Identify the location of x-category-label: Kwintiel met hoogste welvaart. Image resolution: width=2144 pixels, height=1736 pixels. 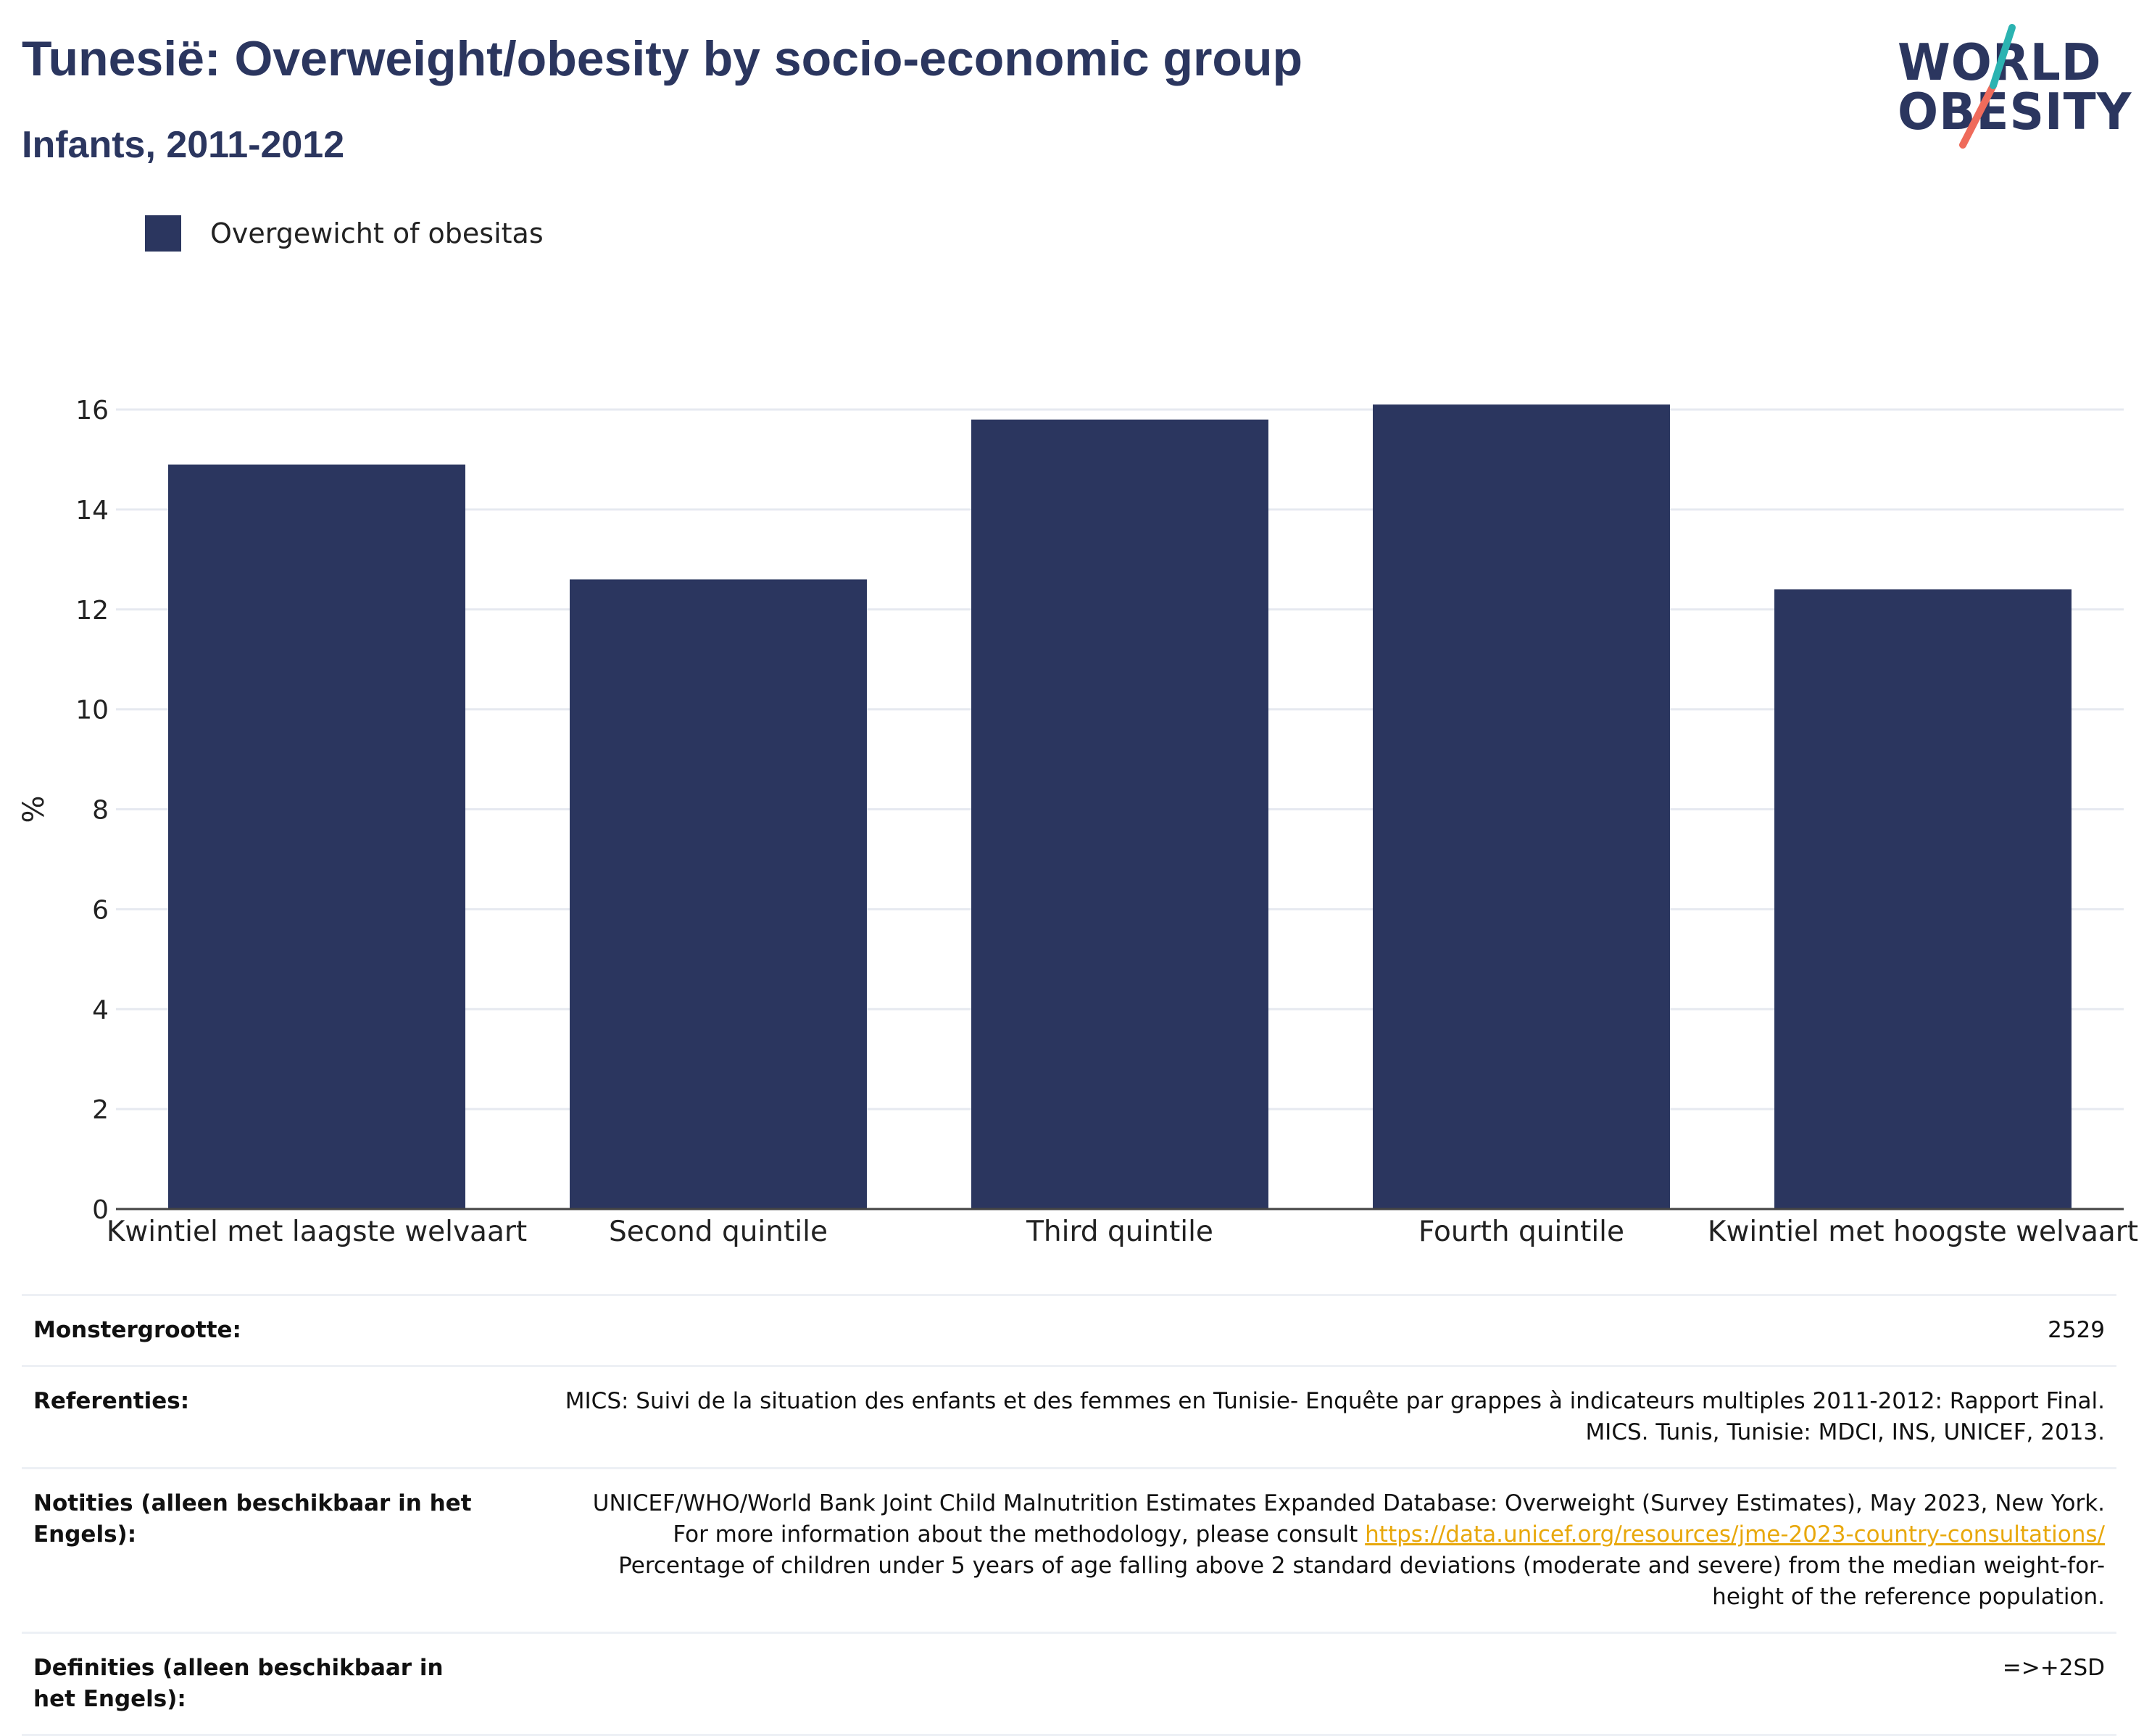
(1923, 1231).